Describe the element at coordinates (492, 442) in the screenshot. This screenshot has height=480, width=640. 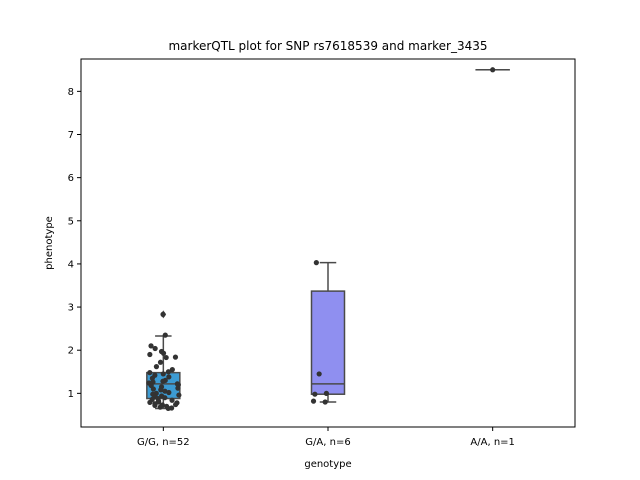
I see `x-tick-label: A/A, n=1` at that location.